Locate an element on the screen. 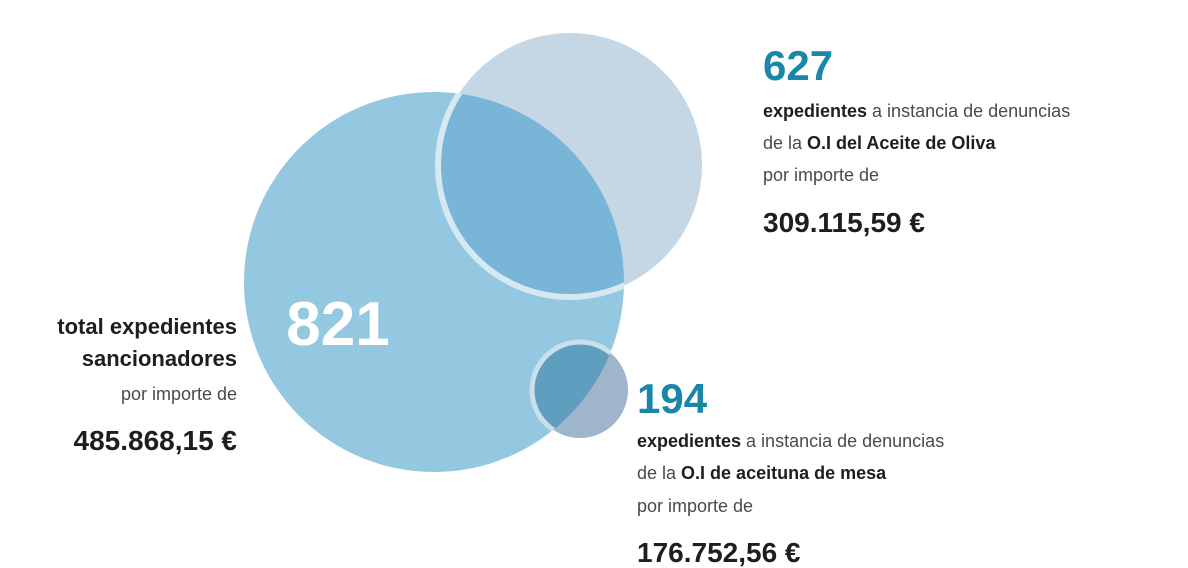 This screenshot has height=568, width=1188. oil-bold: O.I del Aceite de Oliva is located at coordinates (901, 143).